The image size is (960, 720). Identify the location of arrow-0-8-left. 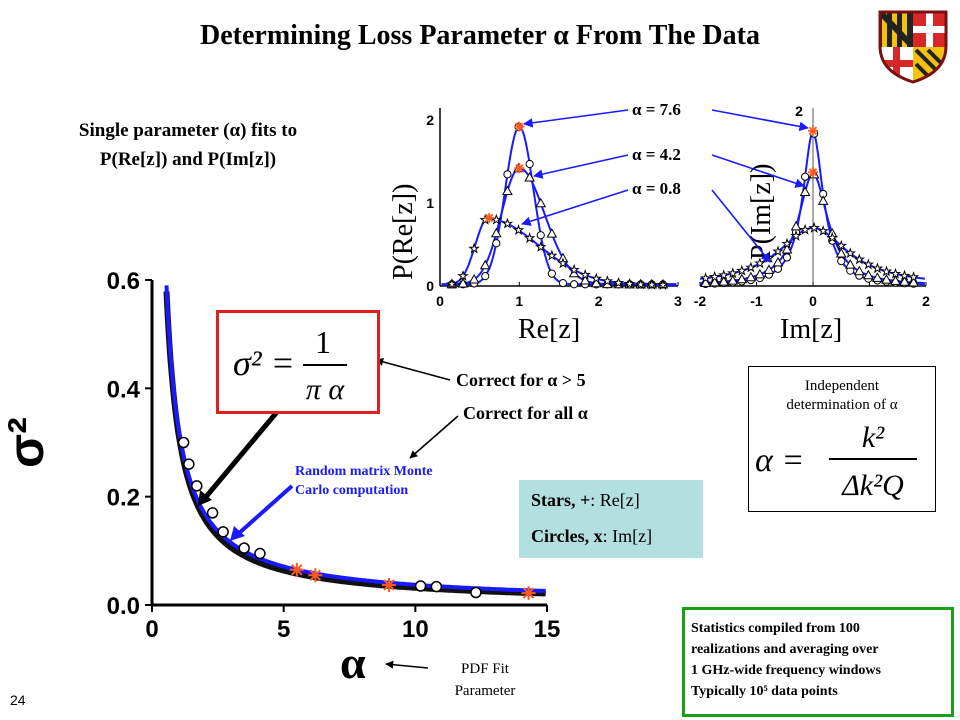
(575, 207).